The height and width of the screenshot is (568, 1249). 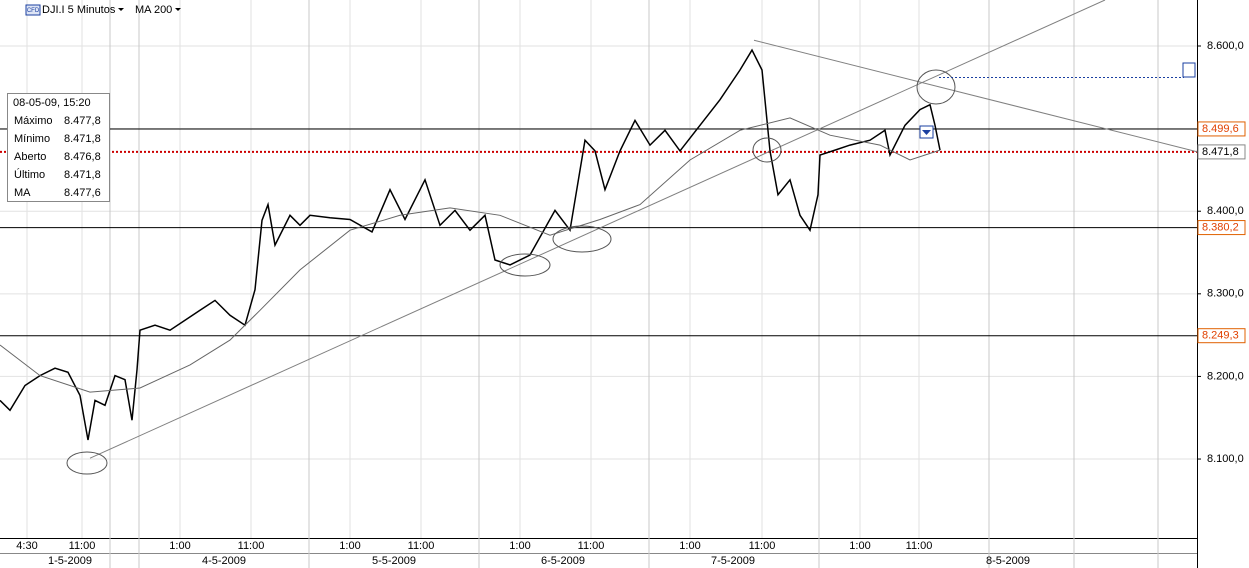 What do you see at coordinates (33, 121) in the screenshot?
I see `info-label: Máximo` at bounding box center [33, 121].